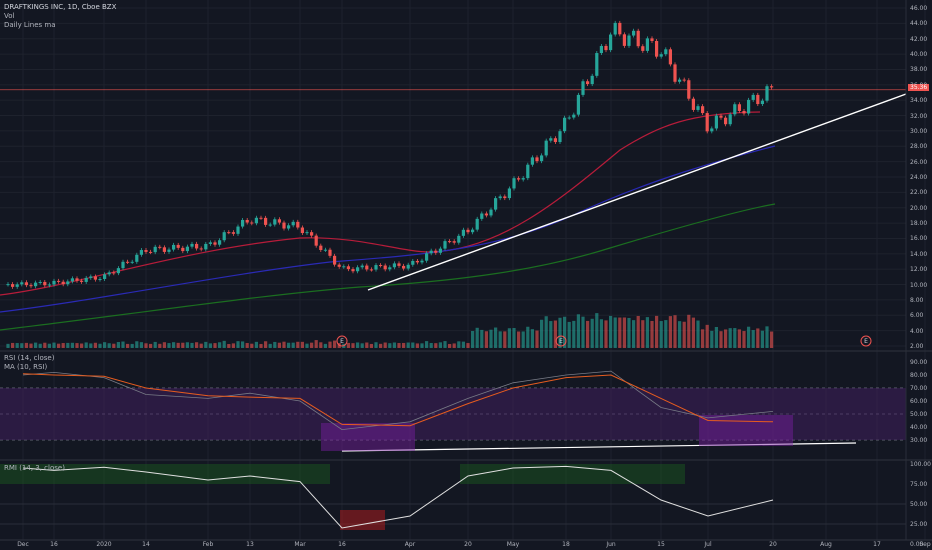  What do you see at coordinates (919, 414) in the screenshot?
I see `rsi-tick-label: 50.00` at bounding box center [919, 414].